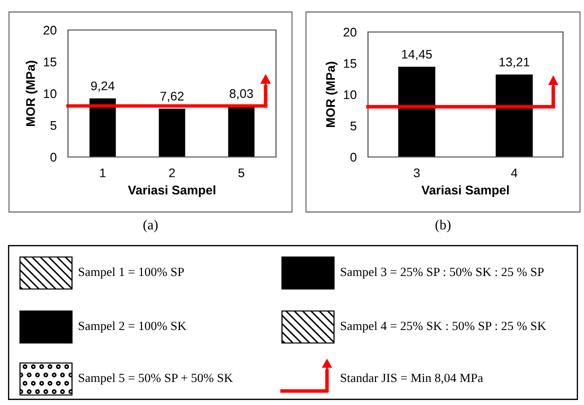 This screenshot has height=405, width=584. I want to click on data-label: 7,62, so click(172, 97).